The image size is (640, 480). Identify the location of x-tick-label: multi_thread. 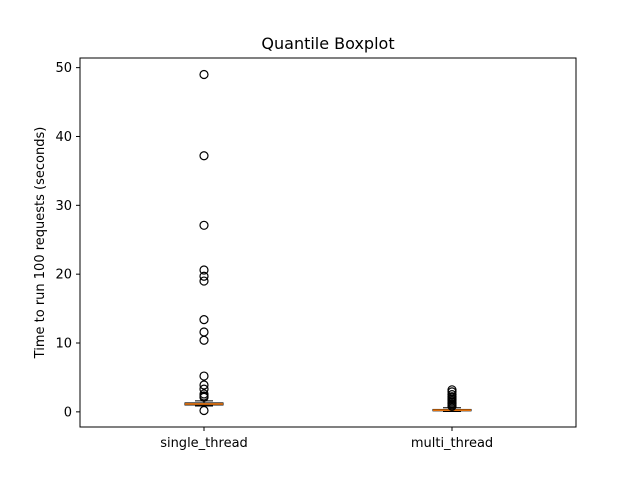
(452, 443).